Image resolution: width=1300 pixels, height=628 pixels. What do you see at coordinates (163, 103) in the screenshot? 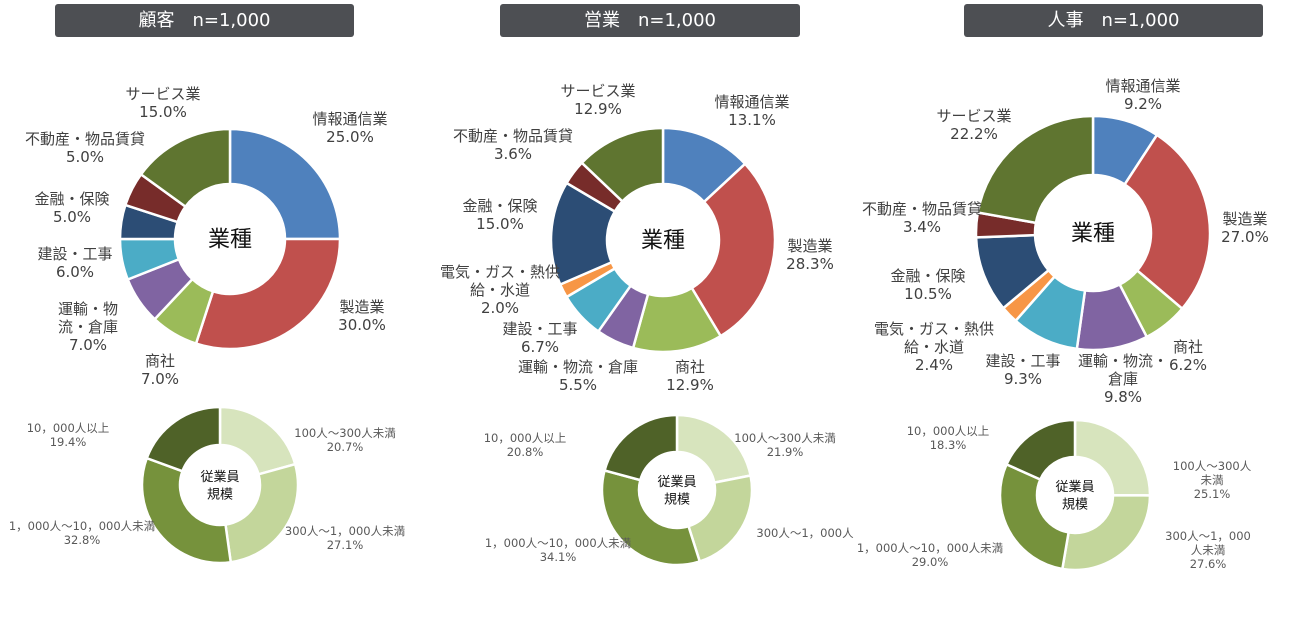
I see `data-label: サービス業 15.0%` at bounding box center [163, 103].